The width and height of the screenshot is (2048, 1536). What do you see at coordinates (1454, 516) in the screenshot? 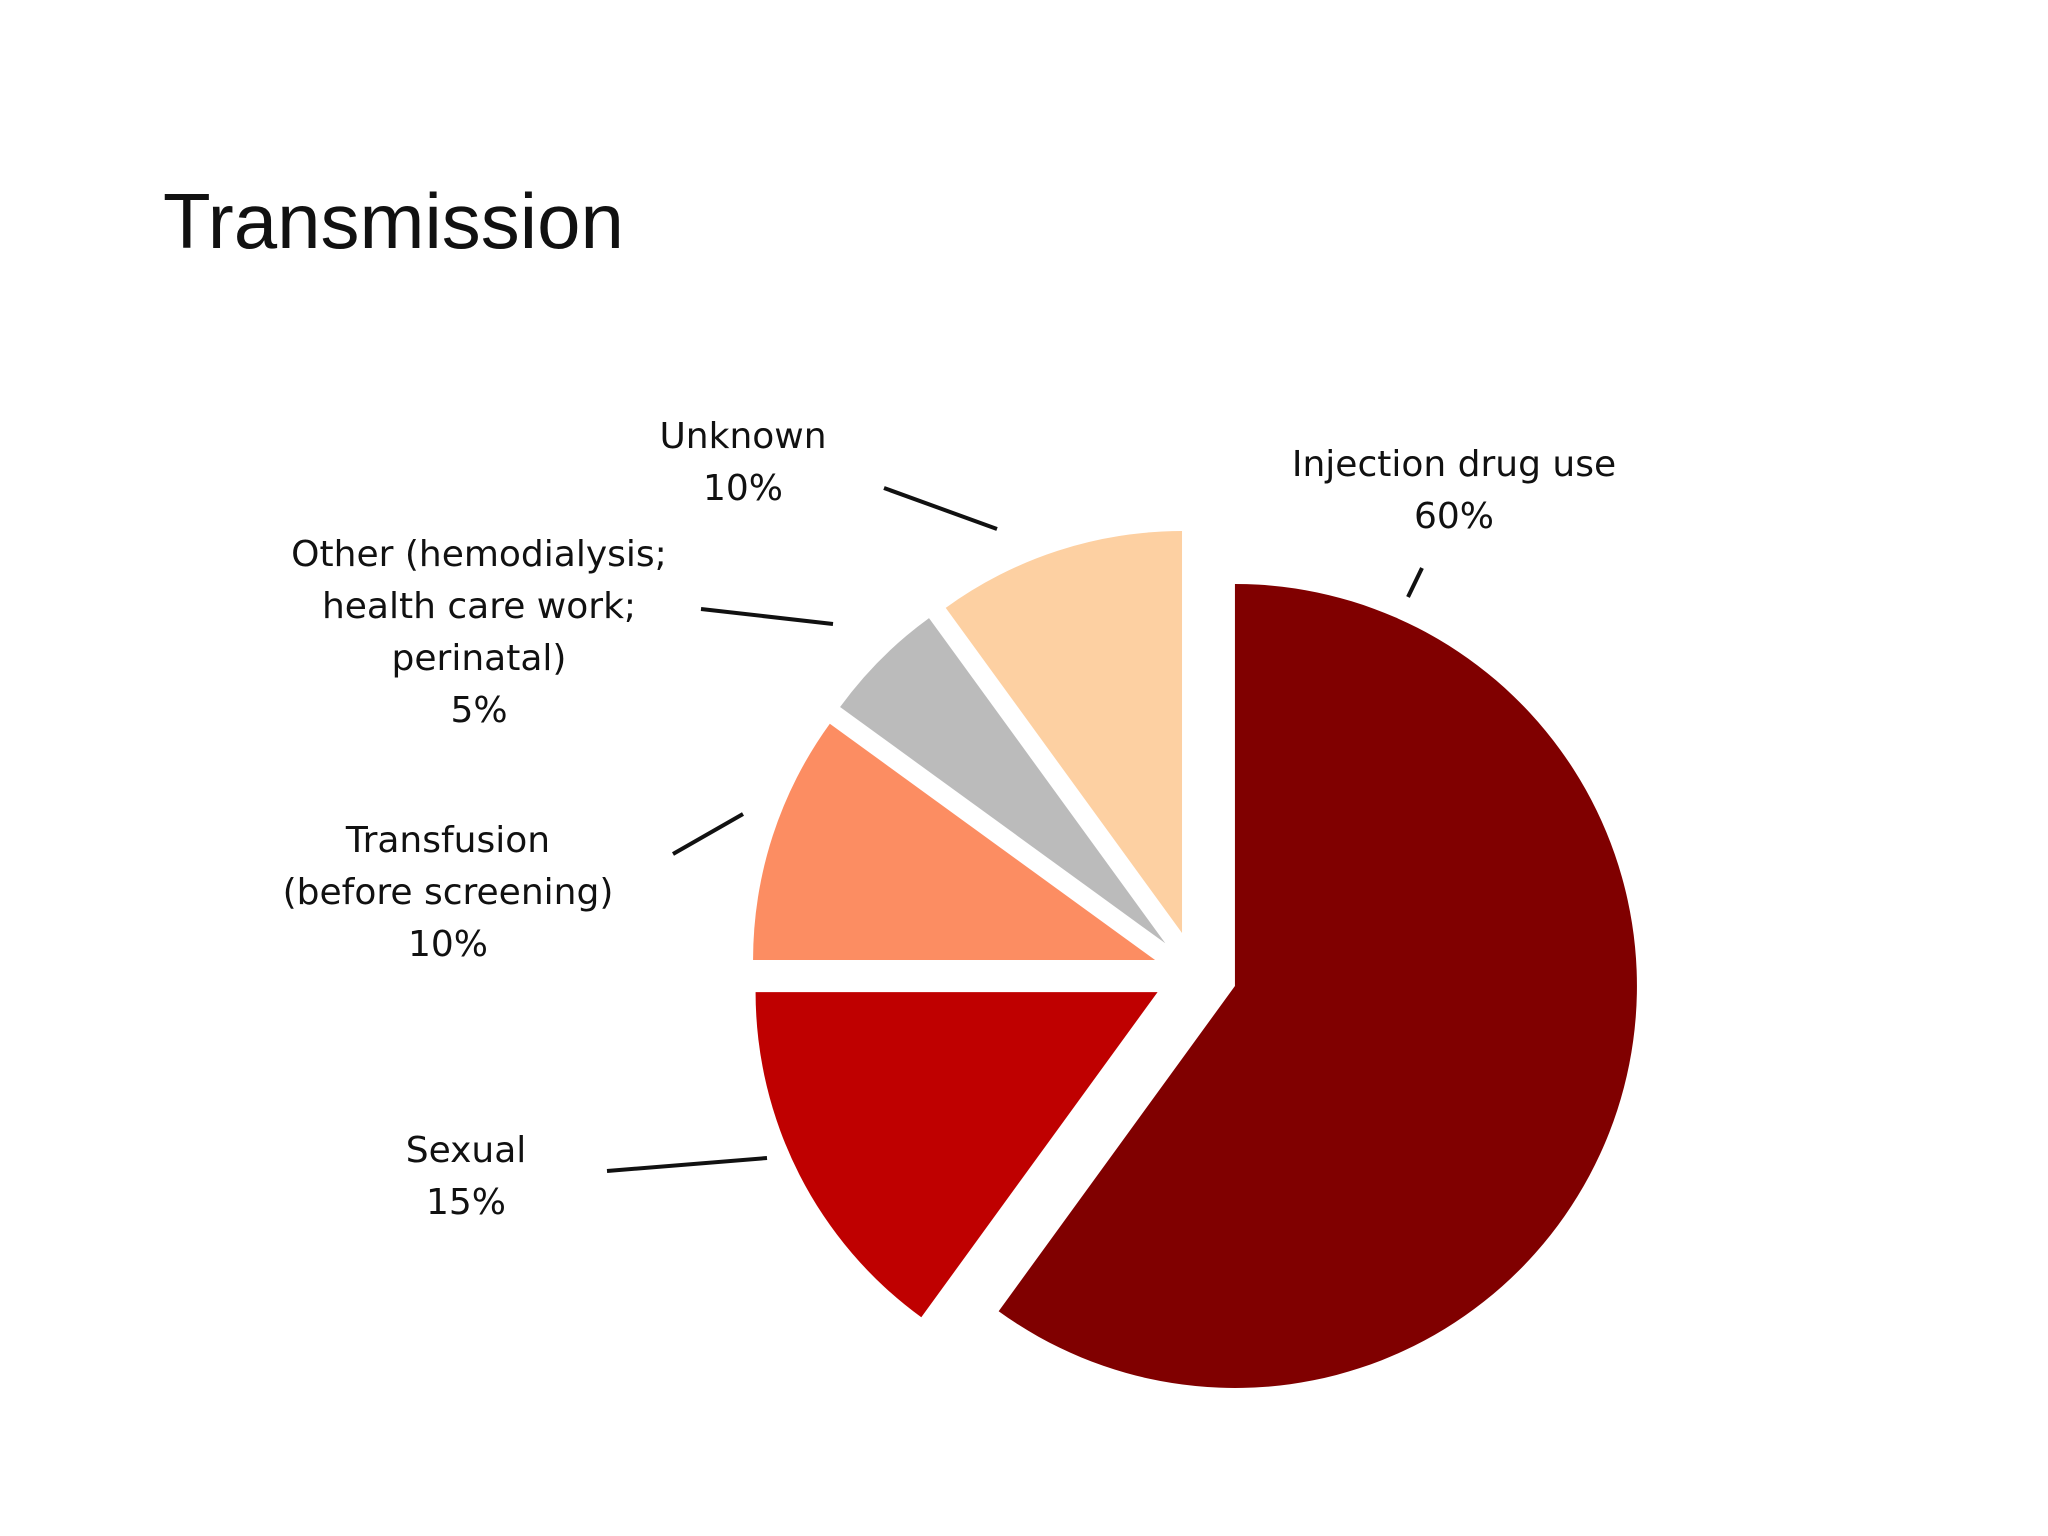
I see `slice-value-label: 60%` at bounding box center [1454, 516].